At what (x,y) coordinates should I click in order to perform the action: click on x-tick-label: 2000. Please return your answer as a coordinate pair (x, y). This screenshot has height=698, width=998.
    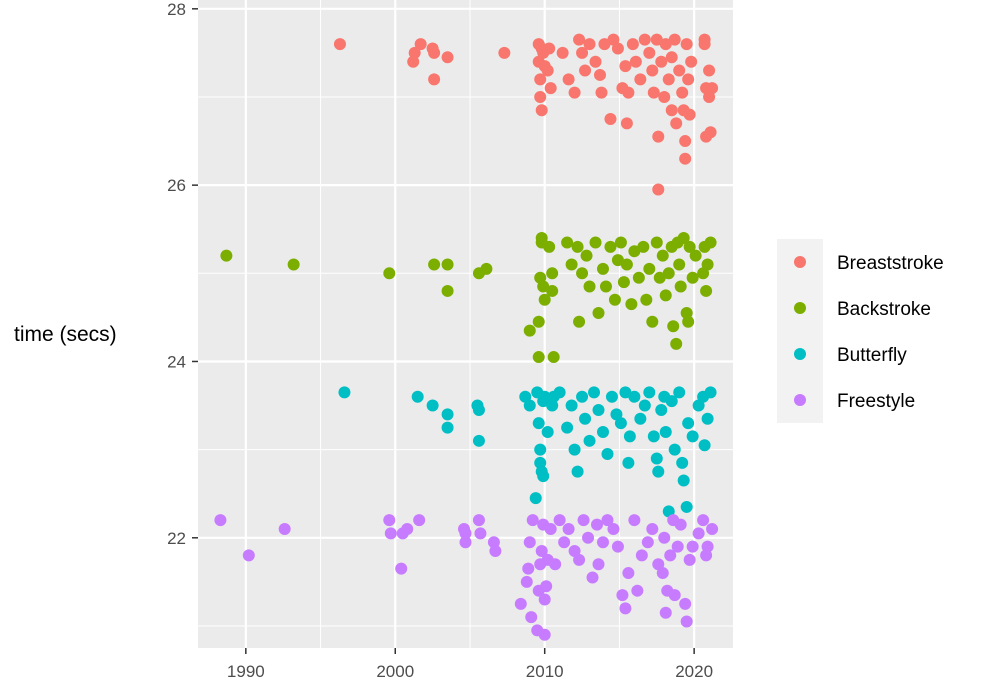
    Looking at the image, I should click on (395, 671).